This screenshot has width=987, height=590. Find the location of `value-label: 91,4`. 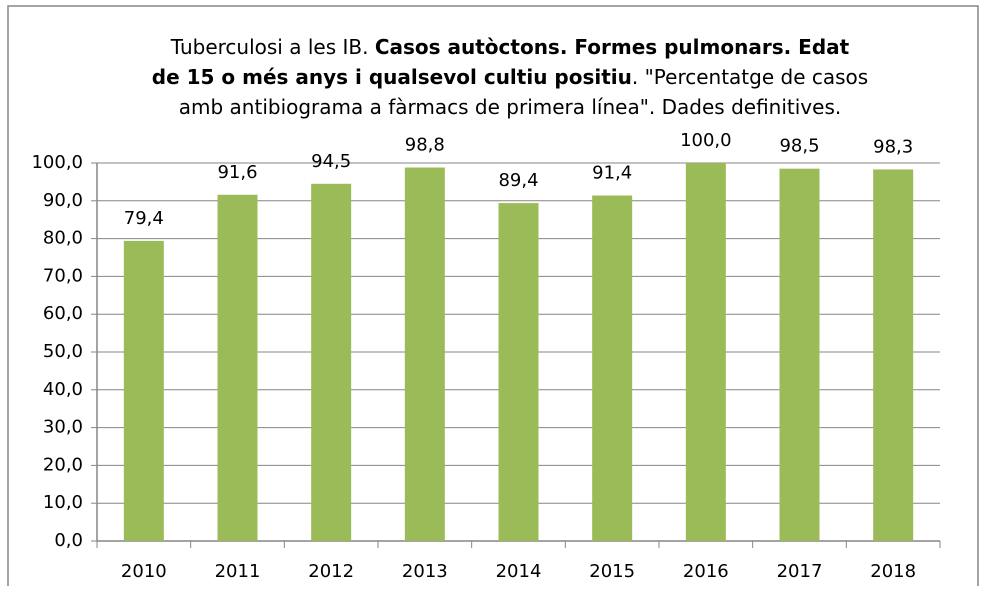

value-label: 91,4 is located at coordinates (612, 173).